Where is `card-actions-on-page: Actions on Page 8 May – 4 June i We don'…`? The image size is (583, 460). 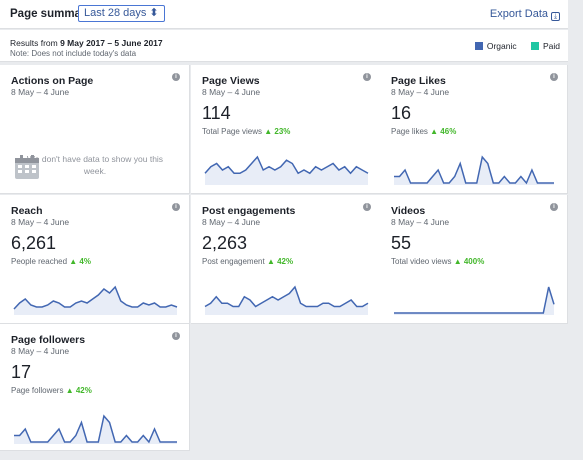 card-actions-on-page: Actions on Page 8 May – 4 June i We don'… is located at coordinates (95, 129).